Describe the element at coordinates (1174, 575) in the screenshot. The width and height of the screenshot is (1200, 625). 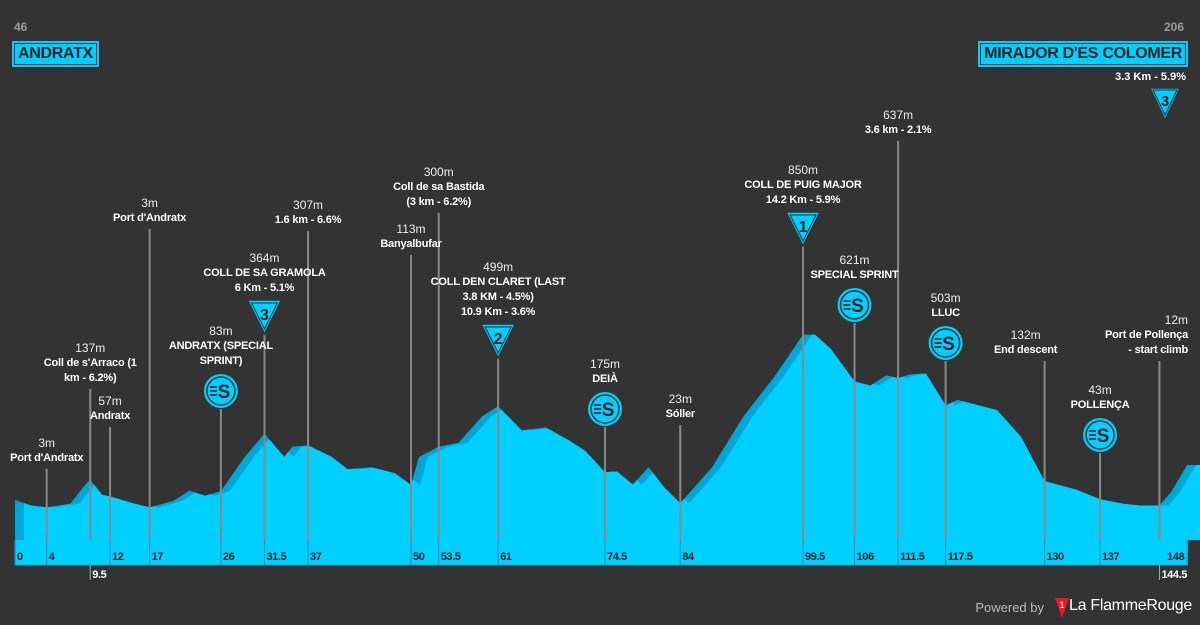
I see `km-tick-label-below: 144.5` at that location.